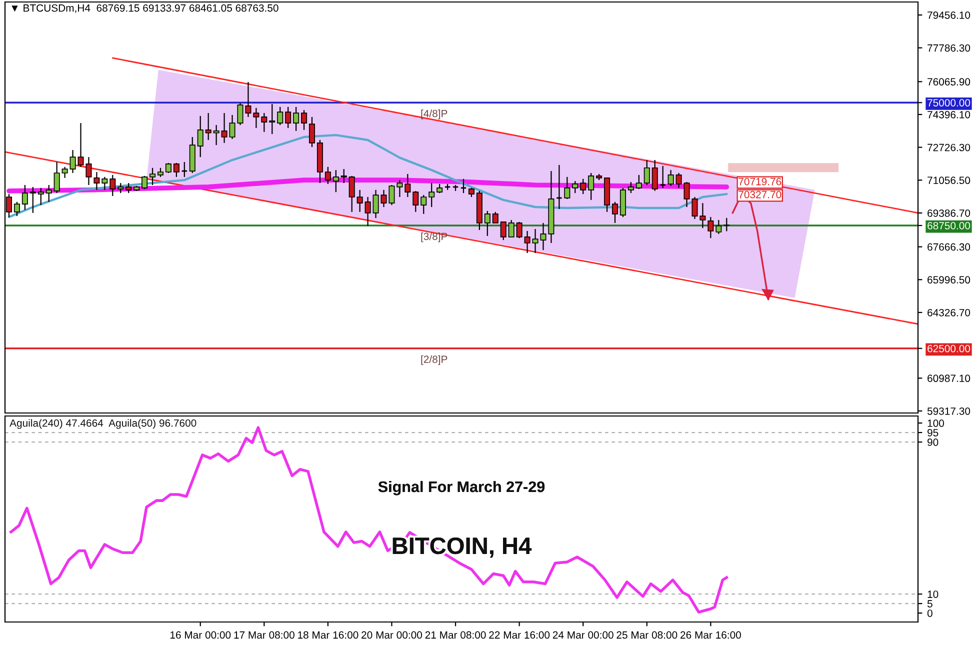  What do you see at coordinates (949, 280) in the screenshot?
I see `y-tick-label: 65996.50` at bounding box center [949, 280].